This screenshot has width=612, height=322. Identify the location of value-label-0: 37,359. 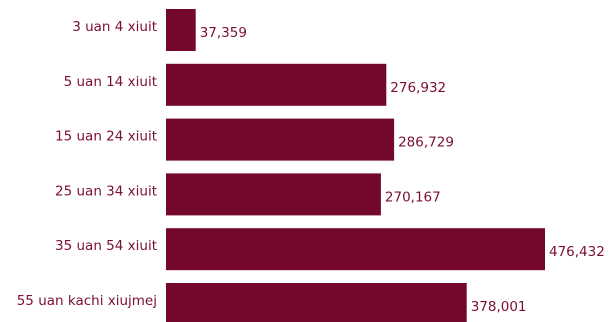
(223, 33).